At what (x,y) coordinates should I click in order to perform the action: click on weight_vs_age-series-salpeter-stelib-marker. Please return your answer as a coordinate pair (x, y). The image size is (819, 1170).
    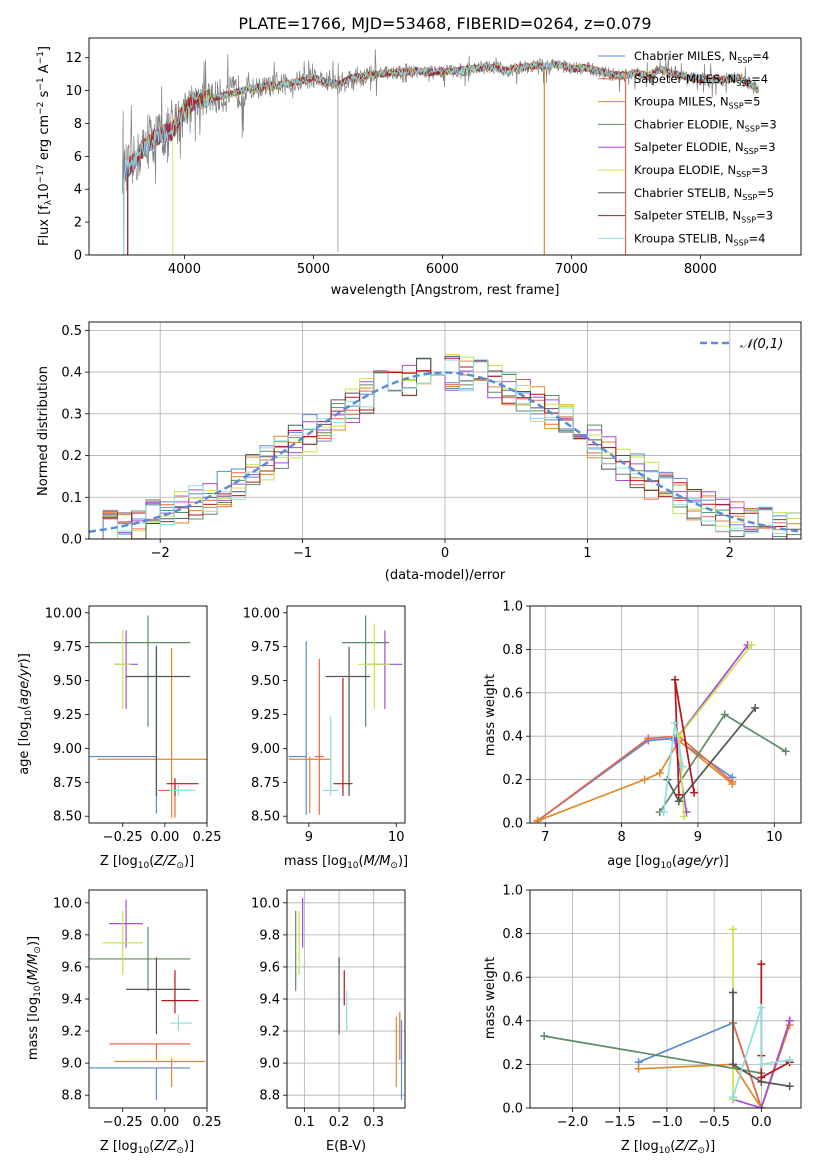
    Looking at the image, I should click on (675, 679).